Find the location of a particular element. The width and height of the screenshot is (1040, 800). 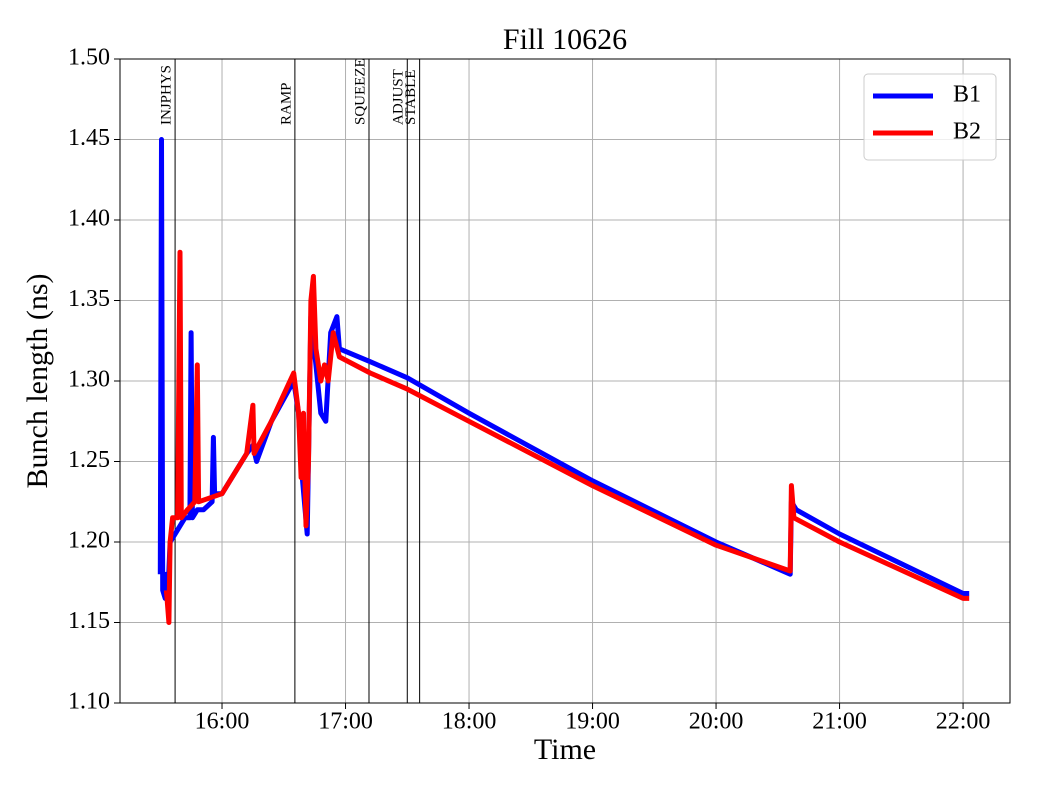

x-tick-label: 18:00 is located at coordinates (469, 722).